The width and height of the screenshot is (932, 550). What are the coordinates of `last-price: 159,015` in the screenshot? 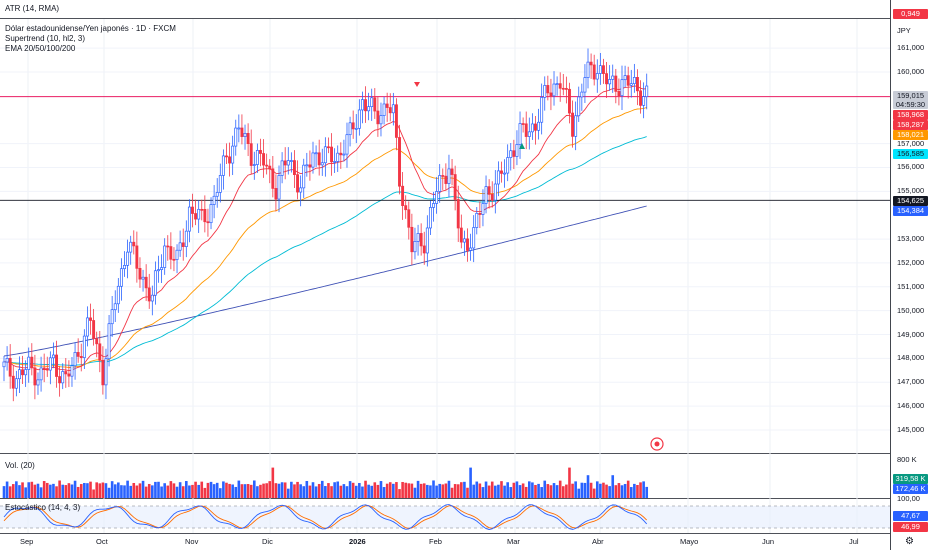 It's located at (910, 95).